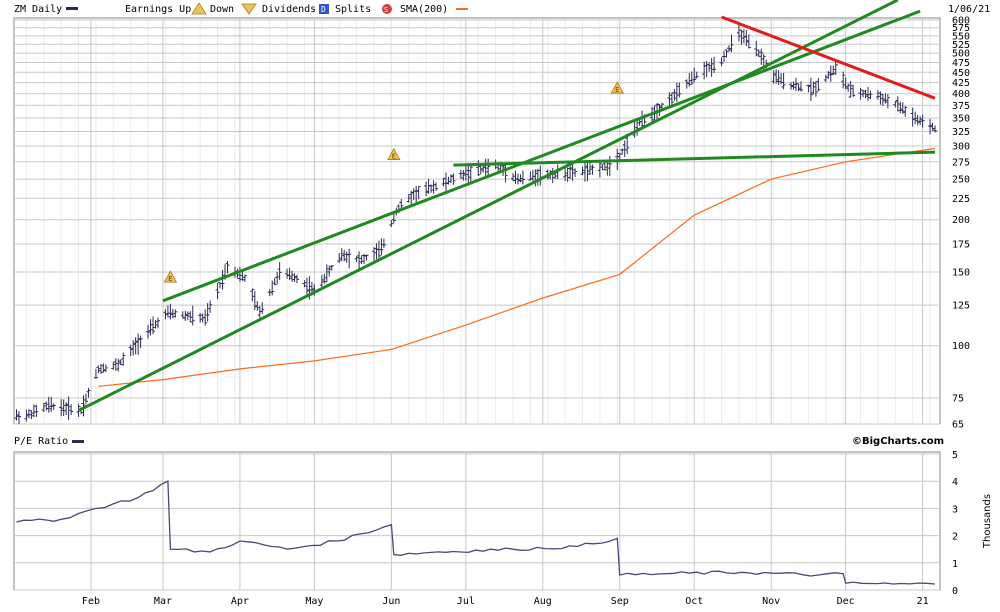 The width and height of the screenshot is (1000, 612). What do you see at coordinates (828, 57) in the screenshot?
I see `red-trendline` at bounding box center [828, 57].